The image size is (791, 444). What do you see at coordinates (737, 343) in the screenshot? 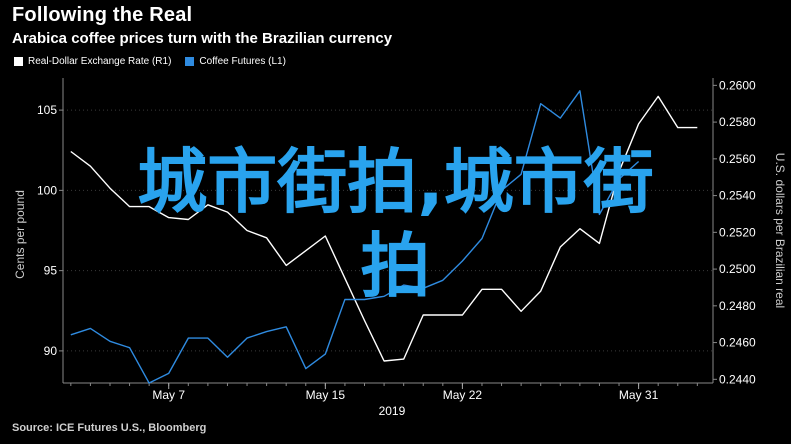
I see `right-tick-label: 0.2460` at bounding box center [737, 343].